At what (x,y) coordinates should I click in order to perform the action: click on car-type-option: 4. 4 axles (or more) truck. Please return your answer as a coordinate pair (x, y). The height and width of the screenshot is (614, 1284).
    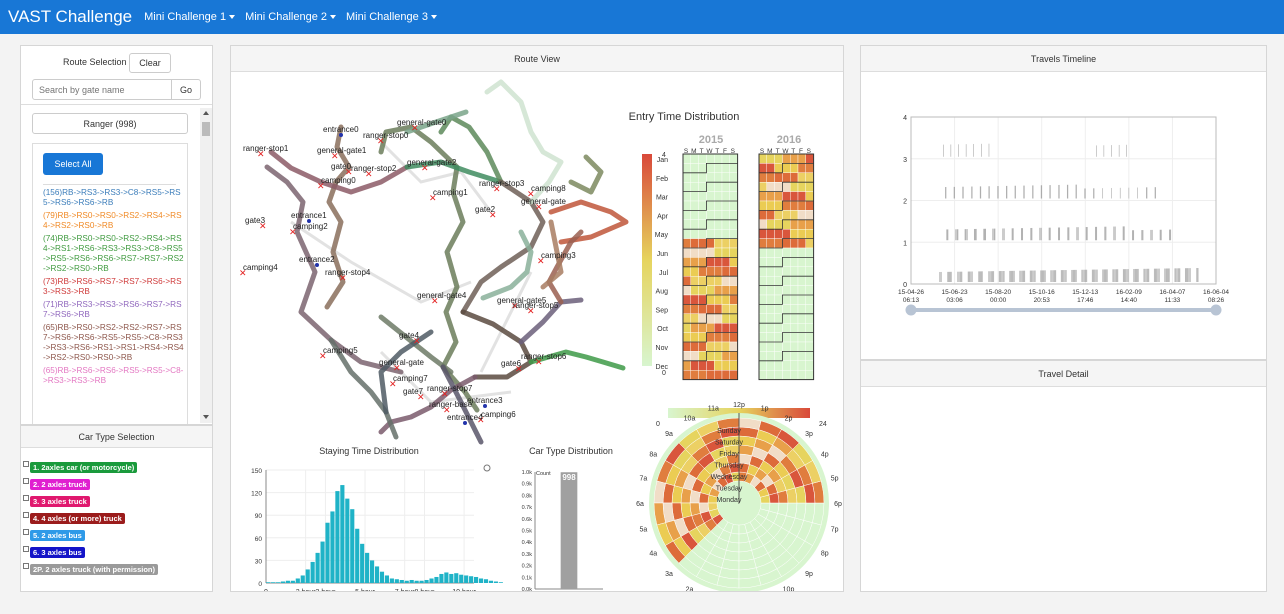
    Looking at the image, I should click on (117, 517).